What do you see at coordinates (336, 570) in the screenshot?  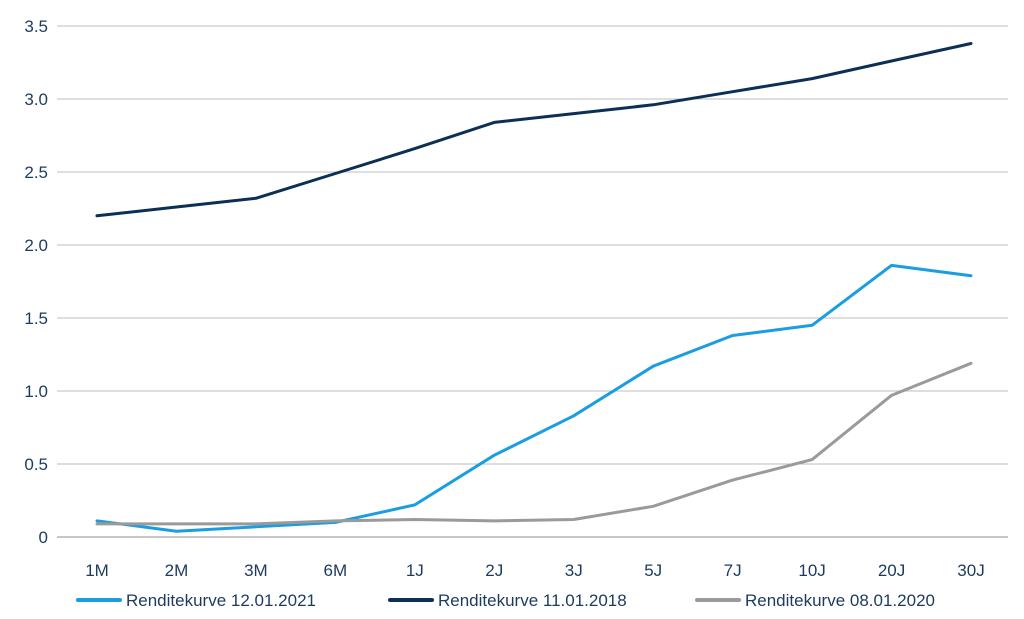 I see `x-tick-label: 6M` at bounding box center [336, 570].